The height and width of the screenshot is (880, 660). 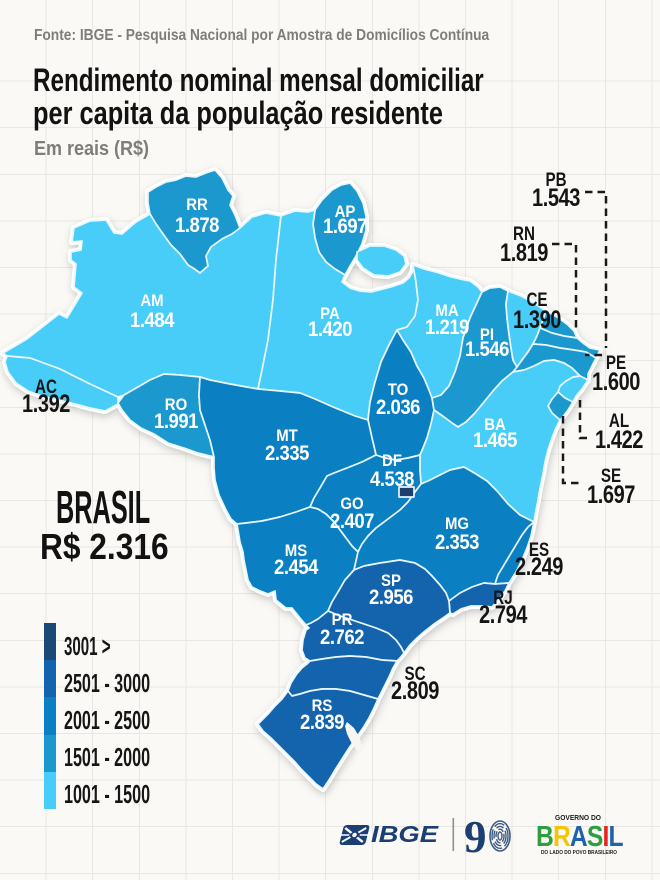 I want to click on svg-text: RS, so click(x=322, y=706).